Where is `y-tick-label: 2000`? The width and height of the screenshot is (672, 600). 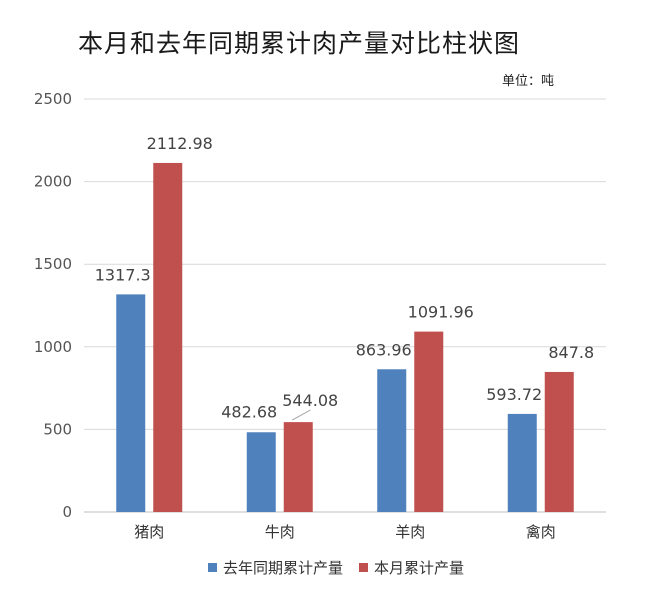
y-tick-label: 2000 is located at coordinates (53, 182).